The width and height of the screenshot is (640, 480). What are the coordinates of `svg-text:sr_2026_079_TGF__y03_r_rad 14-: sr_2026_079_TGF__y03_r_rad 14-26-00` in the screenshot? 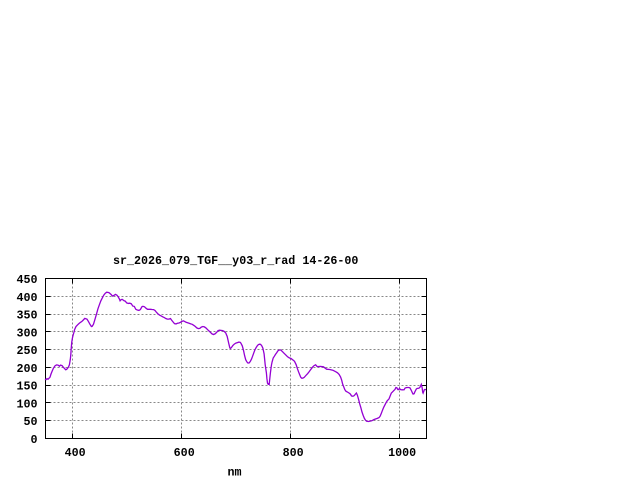 It's located at (235, 261).